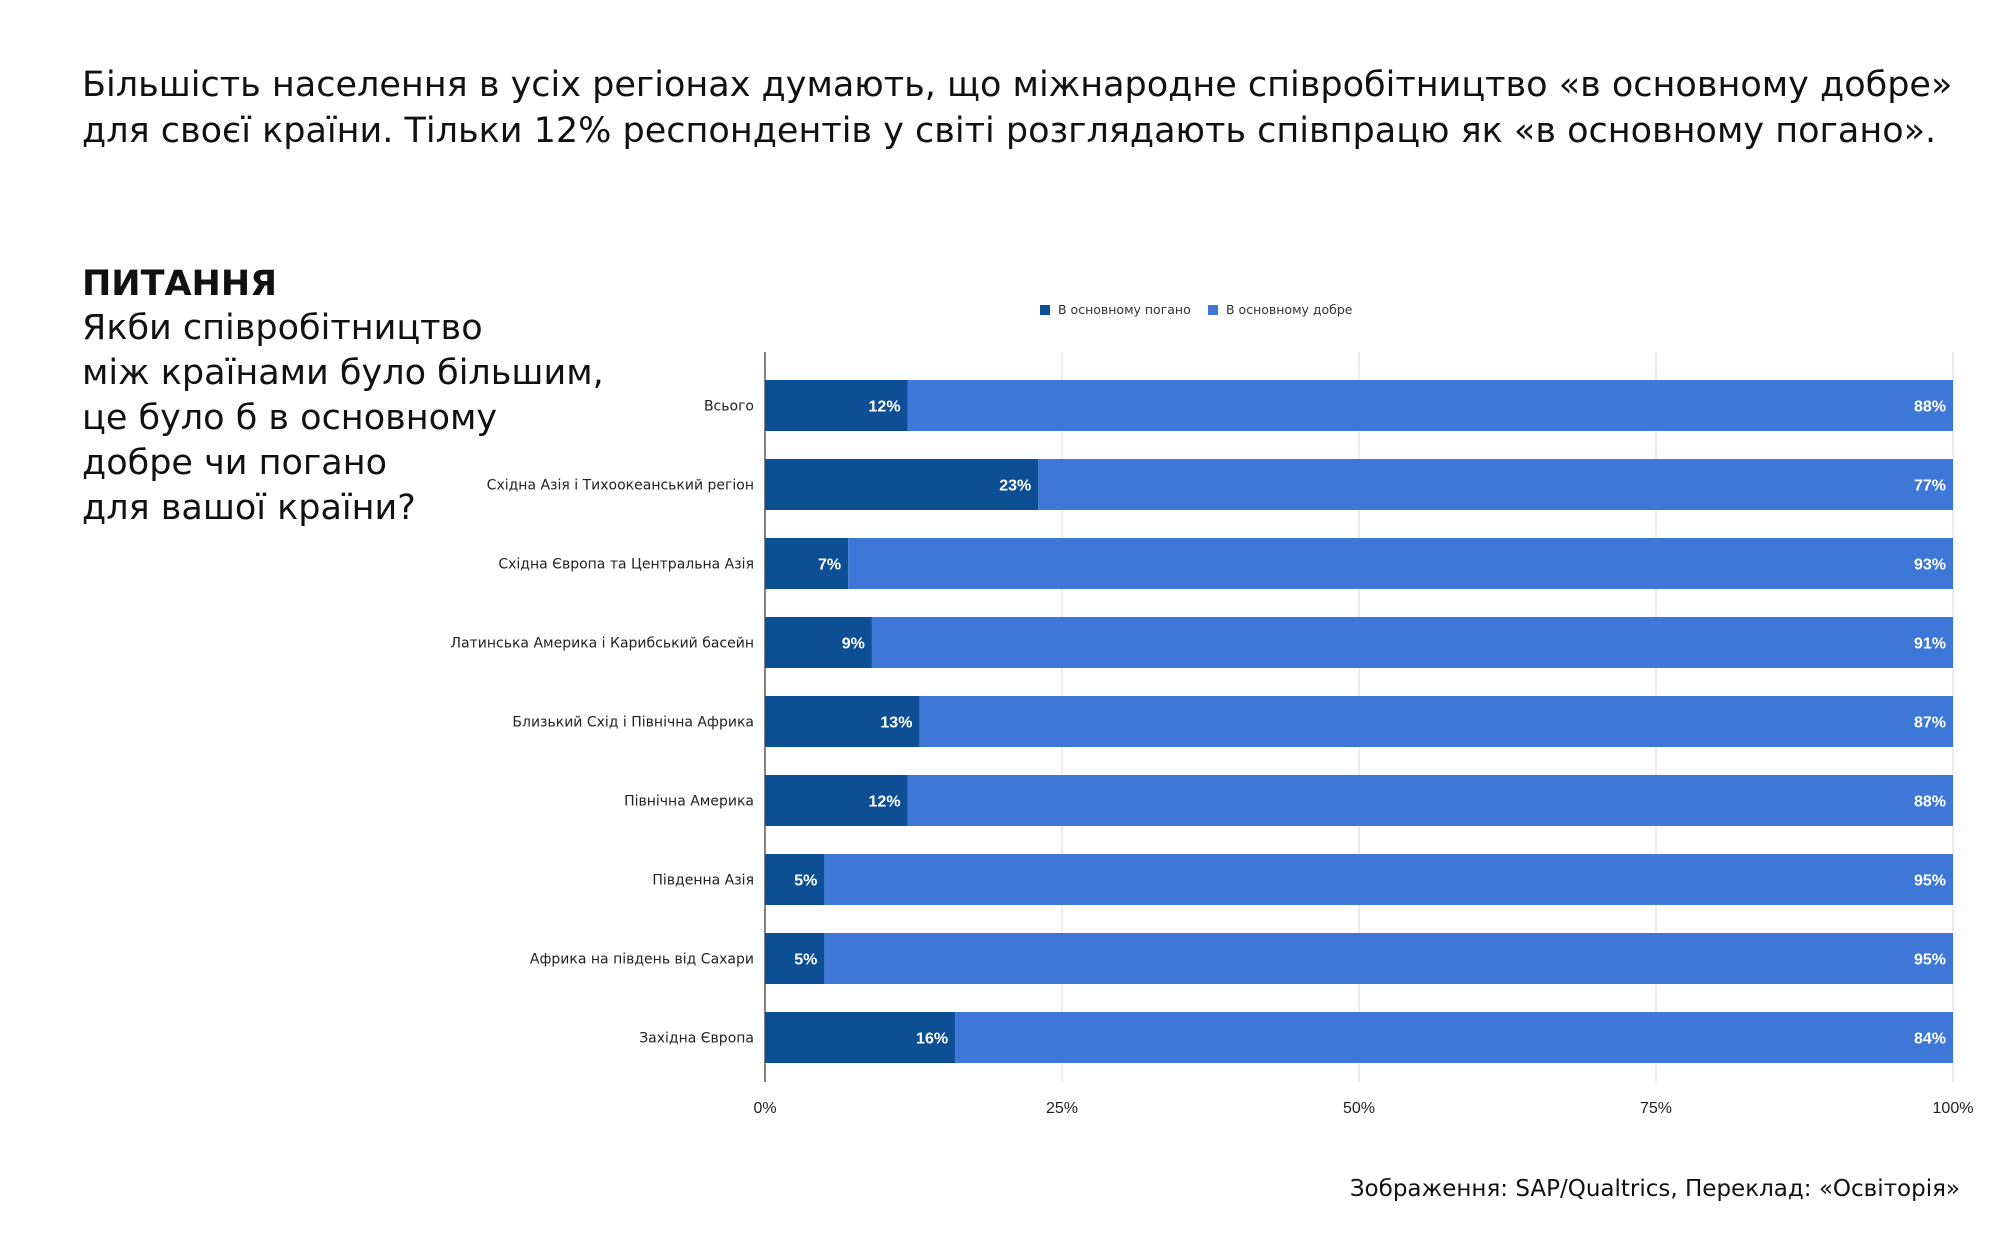 Image resolution: width=2000 pixels, height=1241 pixels. I want to click on data-label: 93%, so click(1930, 565).